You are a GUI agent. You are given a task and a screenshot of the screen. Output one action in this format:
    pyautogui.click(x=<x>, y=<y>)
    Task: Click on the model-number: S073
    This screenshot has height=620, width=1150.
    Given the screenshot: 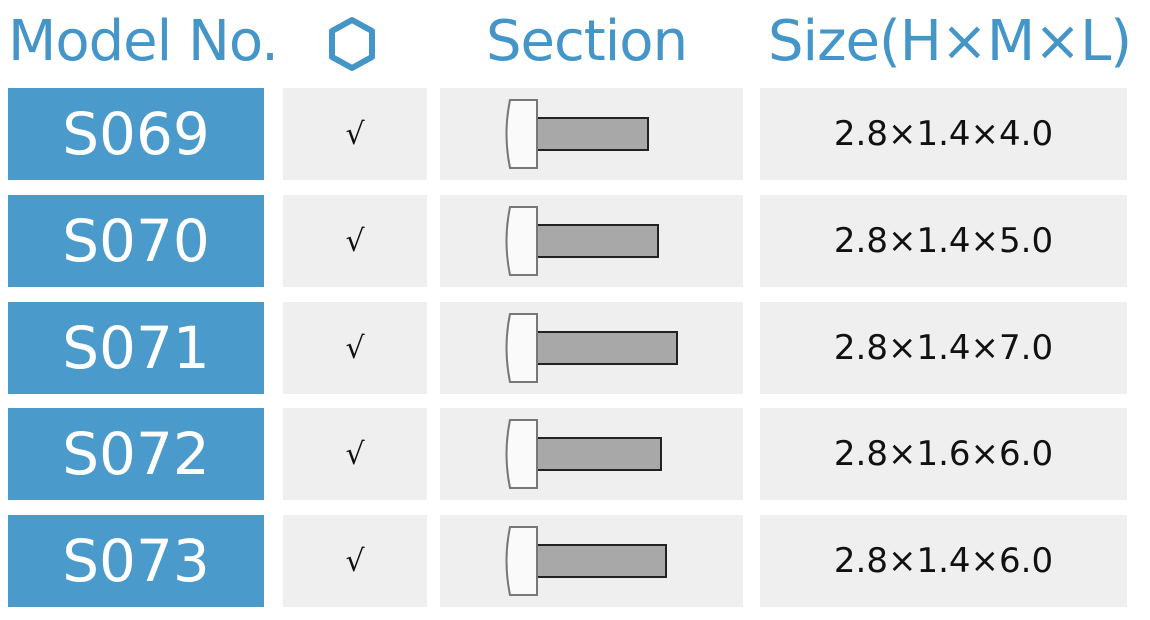 What is the action you would take?
    pyautogui.click(x=136, y=561)
    